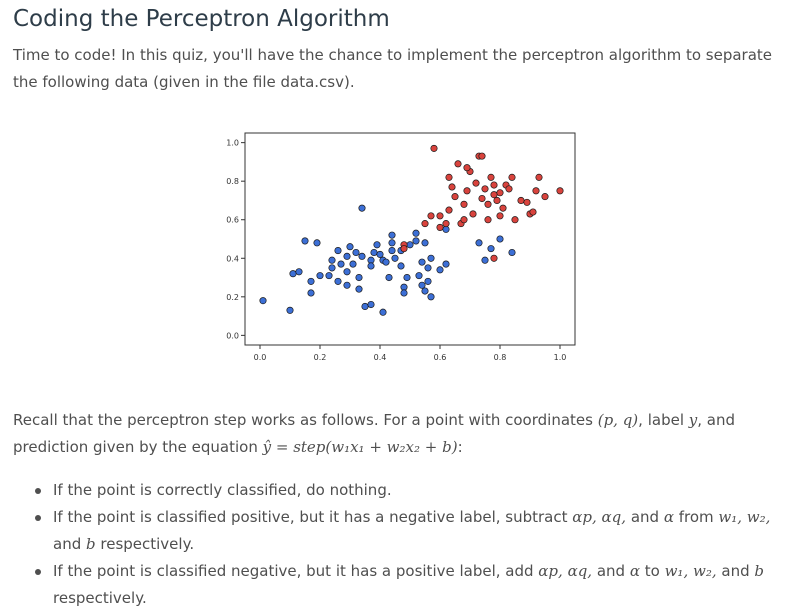 This screenshot has width=794, height=615. Describe the element at coordinates (460, 447) in the screenshot. I see `recall-colon: :` at that location.